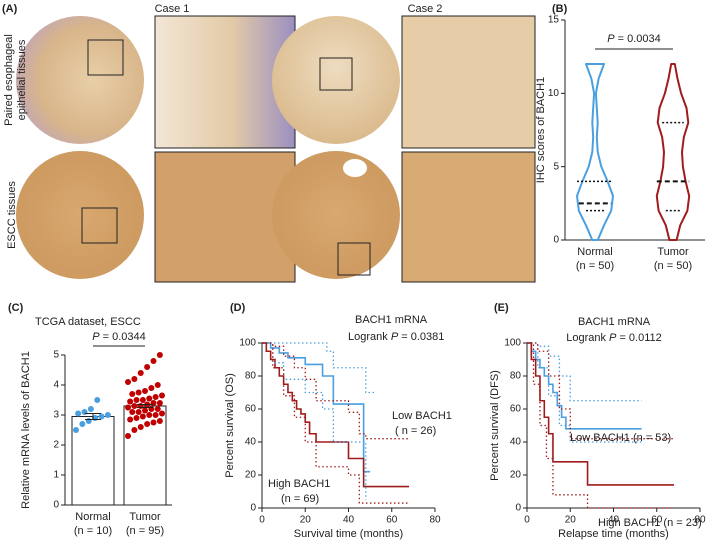  I want to click on x-tick-label: 60, so click(392, 520).